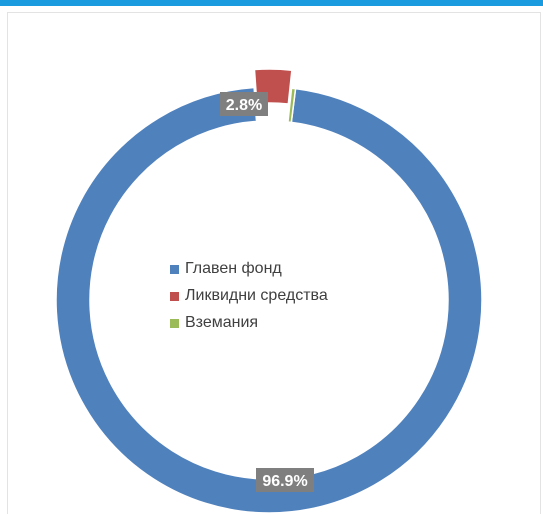  Describe the element at coordinates (274, 12) in the screenshot. I see `chart-frame-top` at that location.